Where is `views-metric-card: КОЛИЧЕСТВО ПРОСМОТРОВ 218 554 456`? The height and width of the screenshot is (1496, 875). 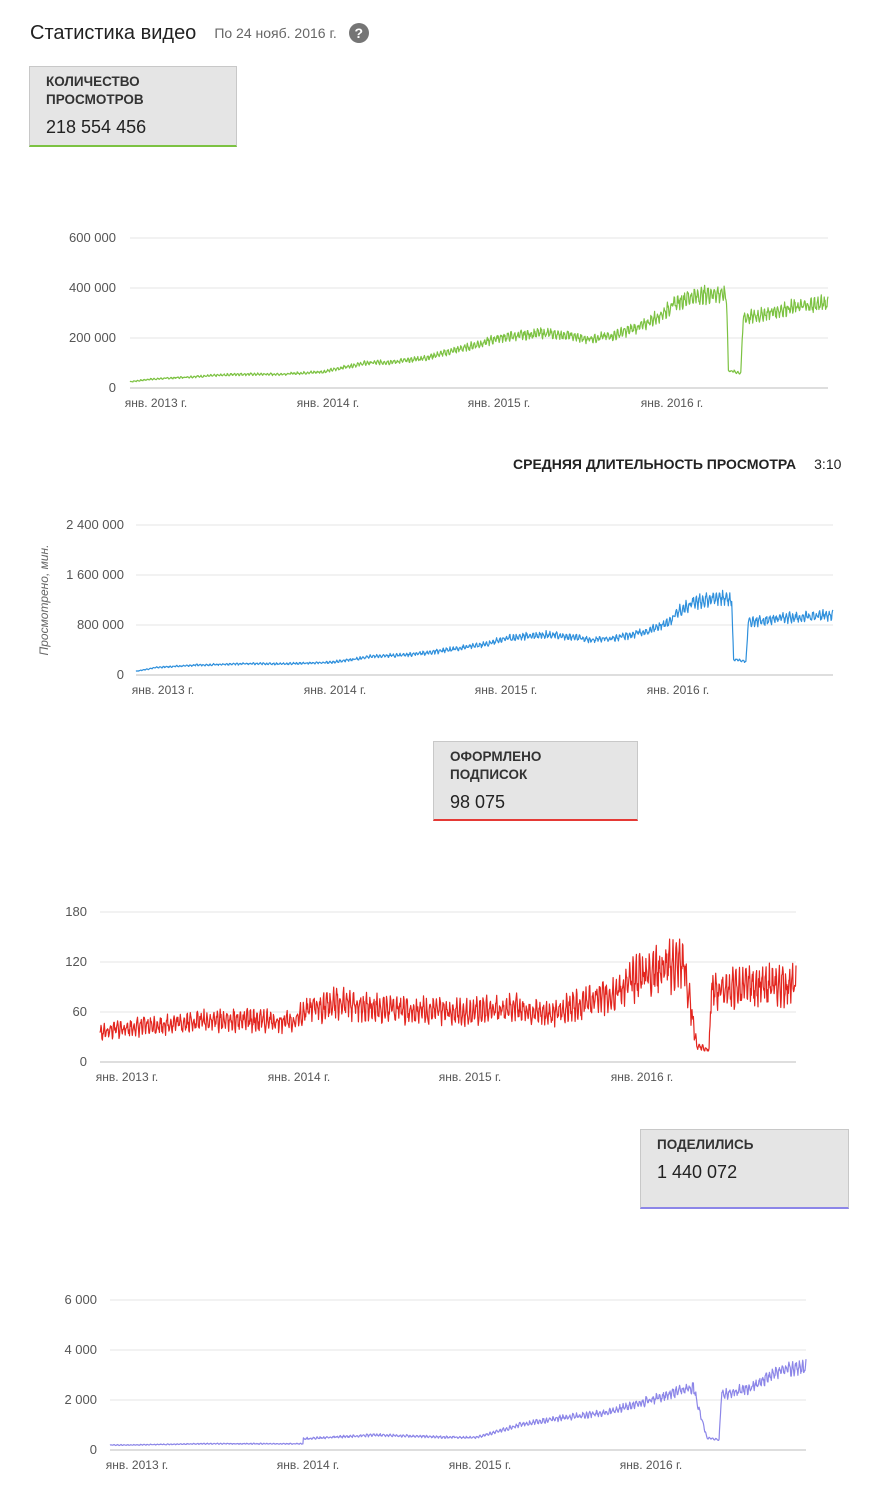
views-metric-card: КОЛИЧЕСТВО ПРОСМОТРОВ 218 554 456 is located at coordinates (133, 106).